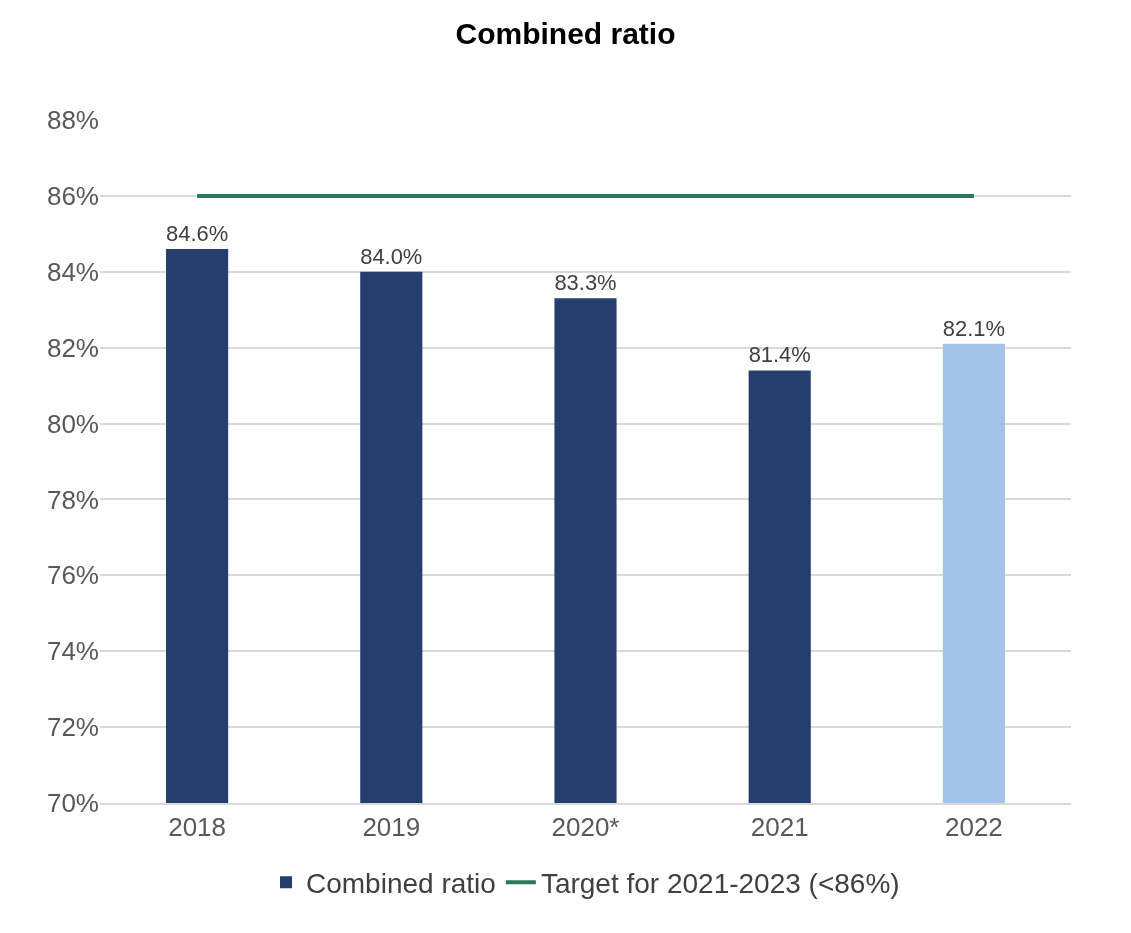 This screenshot has width=1131, height=933. I want to click on y-tick-label: 84%, so click(72, 271).